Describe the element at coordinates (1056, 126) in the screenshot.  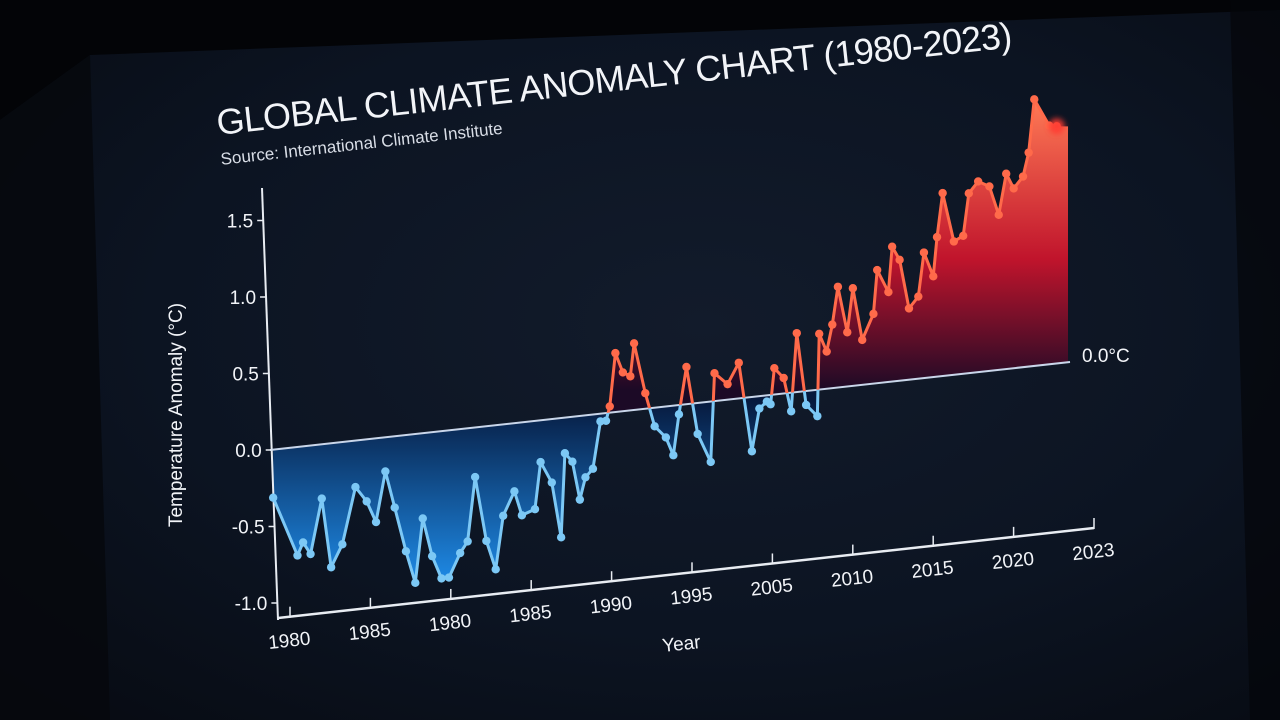
I see `latest-point-glow` at that location.